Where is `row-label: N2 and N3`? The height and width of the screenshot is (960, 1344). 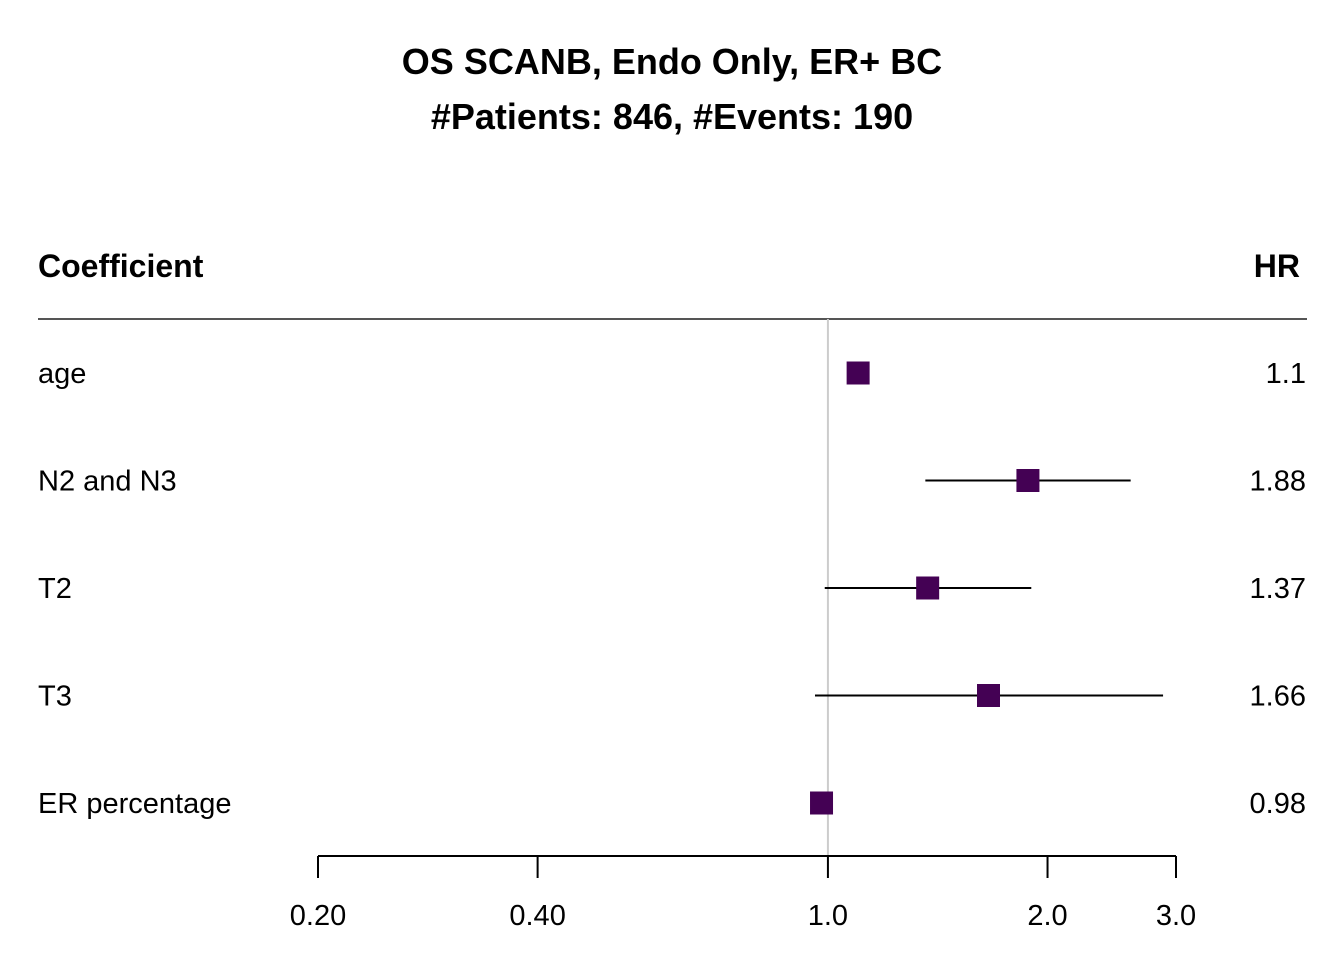 row-label: N2 and N3 is located at coordinates (107, 482).